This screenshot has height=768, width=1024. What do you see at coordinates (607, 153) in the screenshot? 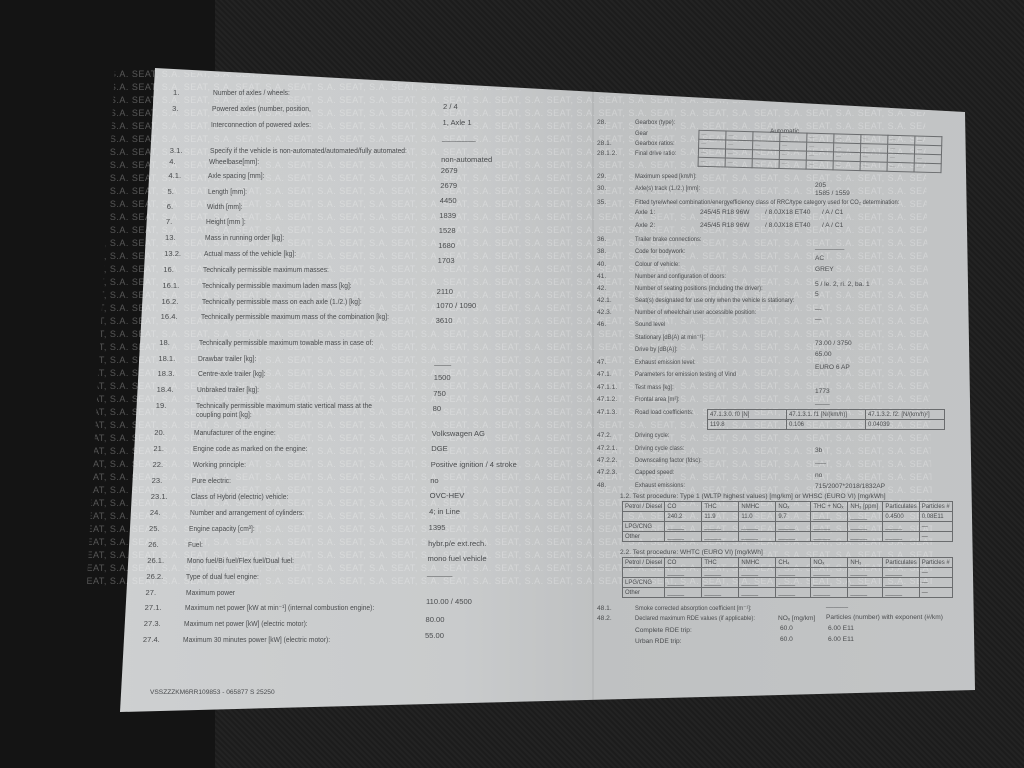
I see `item-number: 28.1.2.` at bounding box center [607, 153].